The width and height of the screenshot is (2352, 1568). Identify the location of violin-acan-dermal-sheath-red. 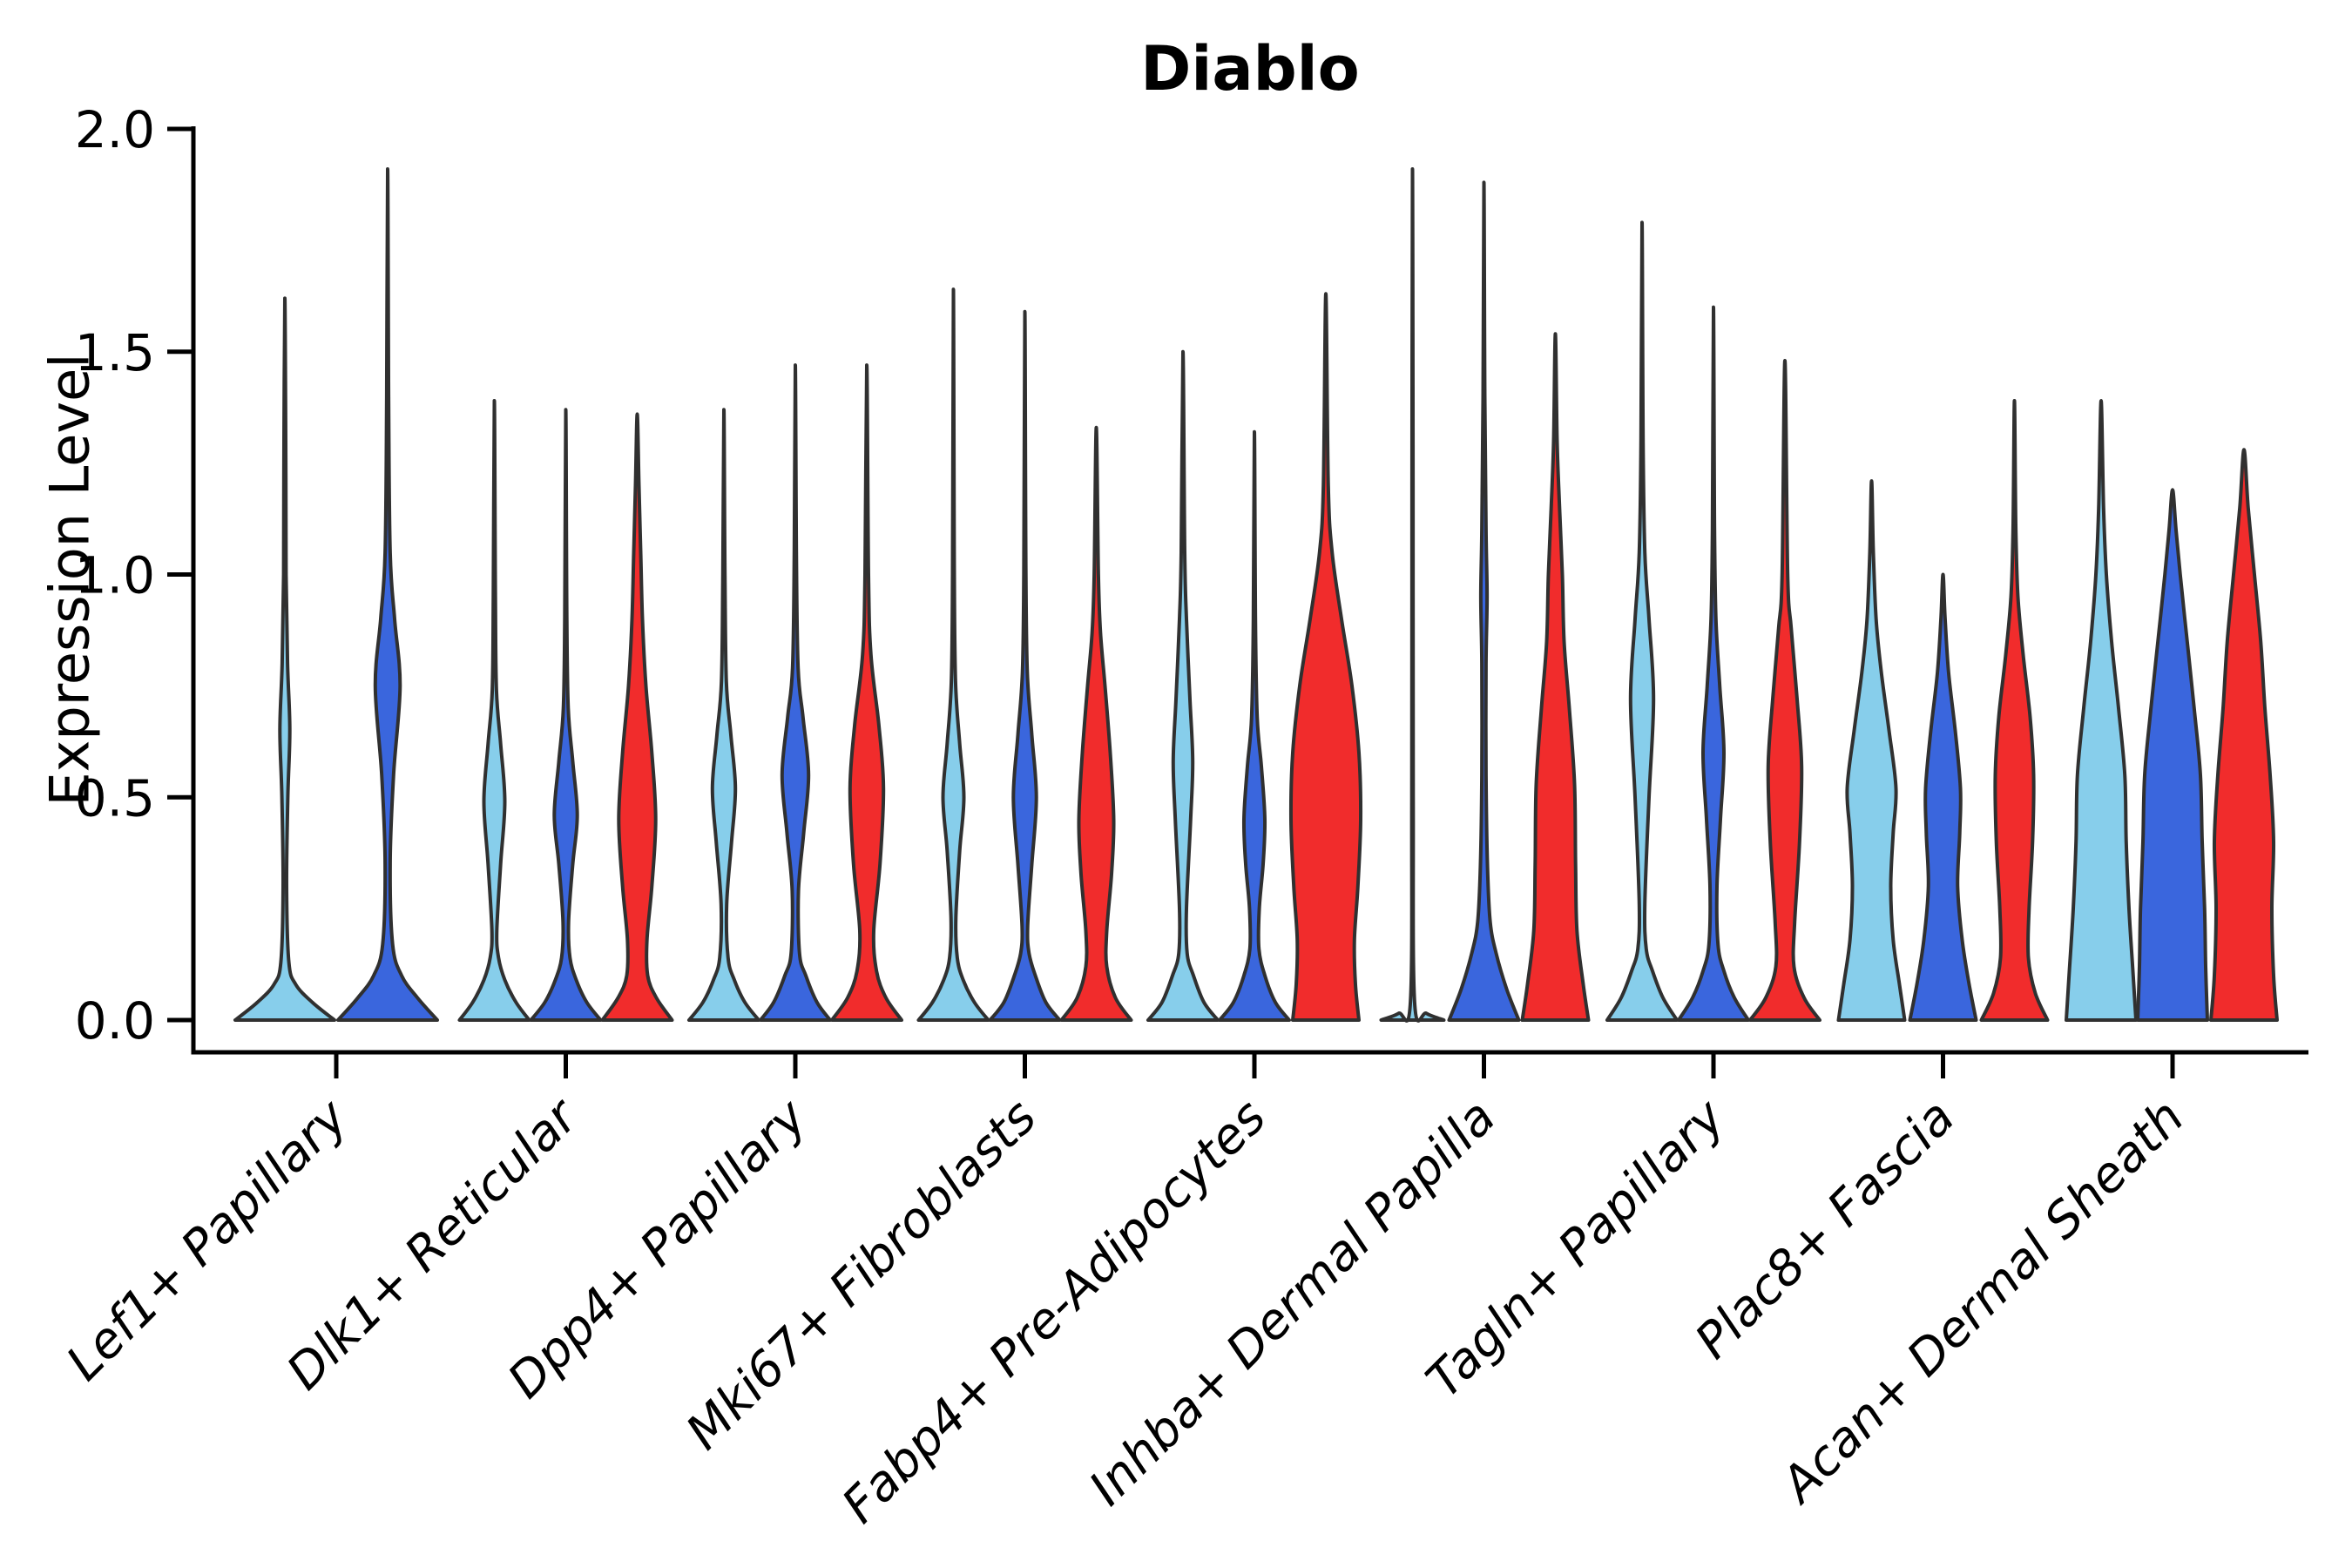
(2244, 735).